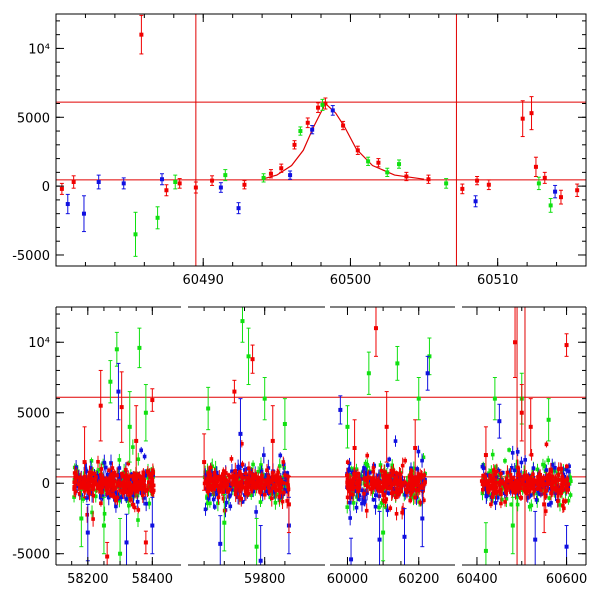  What do you see at coordinates (39, 49) in the screenshot?
I see `y-tick-label: 10⁴` at bounding box center [39, 49].